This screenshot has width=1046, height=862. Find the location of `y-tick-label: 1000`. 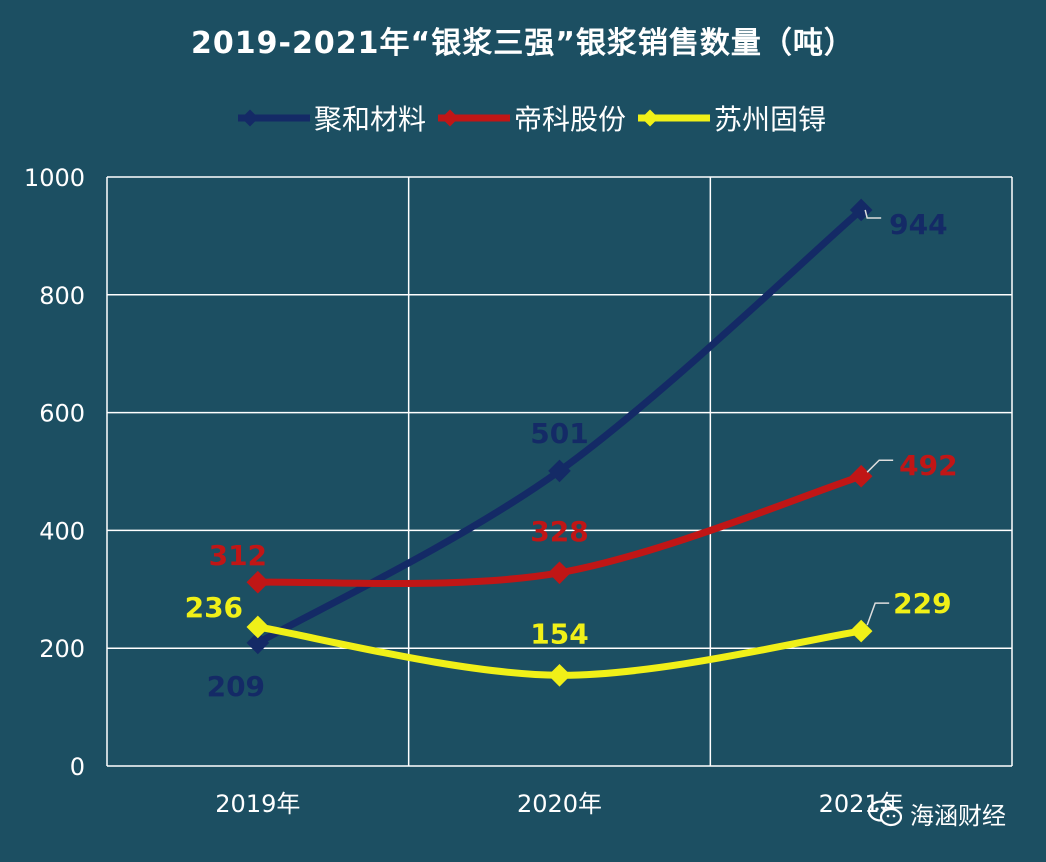

y-tick-label: 1000 is located at coordinates (54, 178).